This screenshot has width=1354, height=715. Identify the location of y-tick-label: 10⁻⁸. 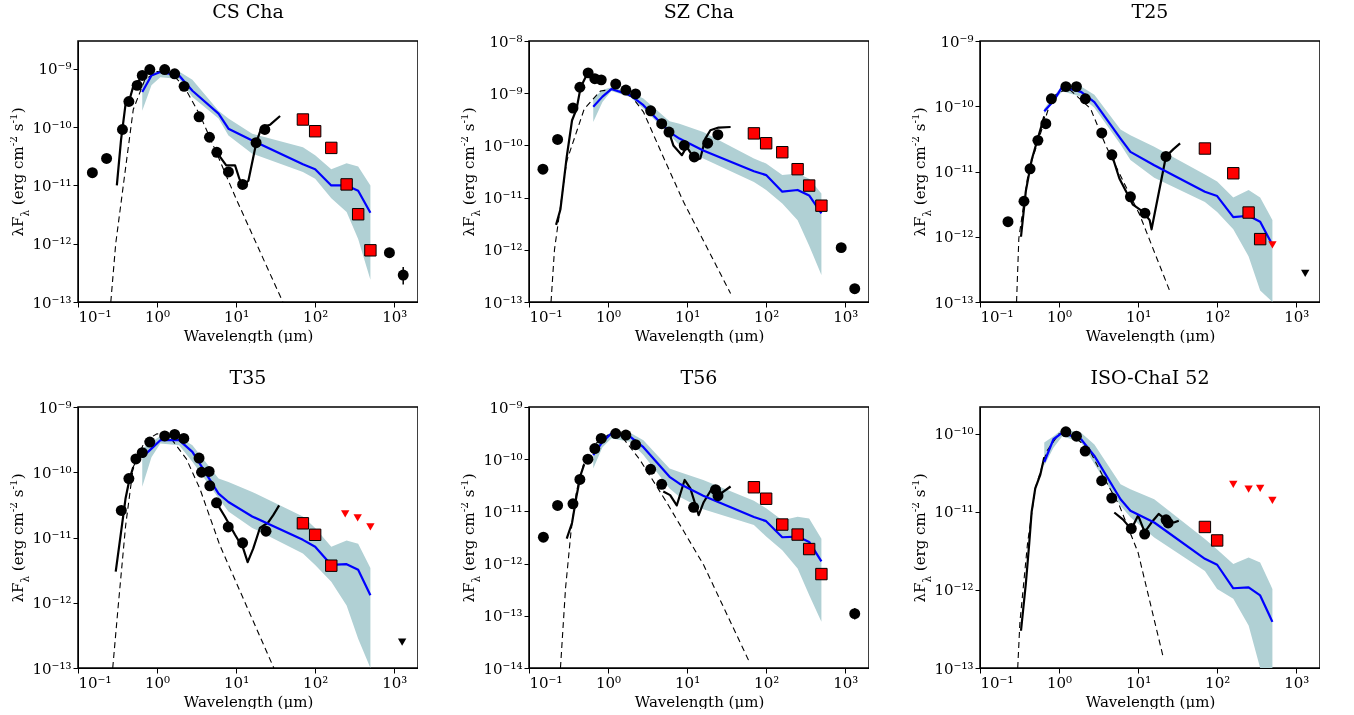
(506, 41).